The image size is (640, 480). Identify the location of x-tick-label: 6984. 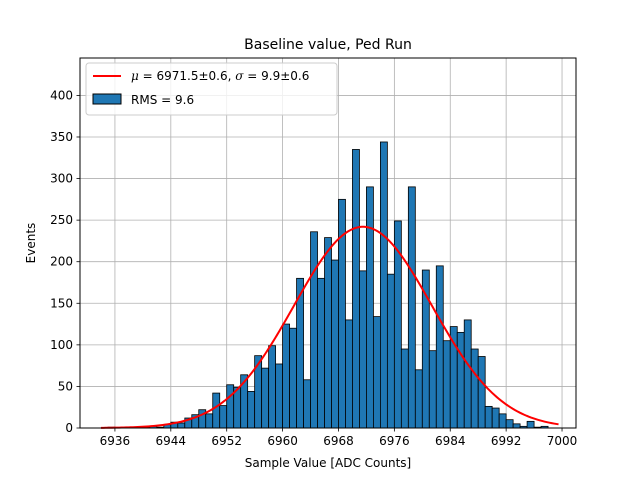
(450, 441).